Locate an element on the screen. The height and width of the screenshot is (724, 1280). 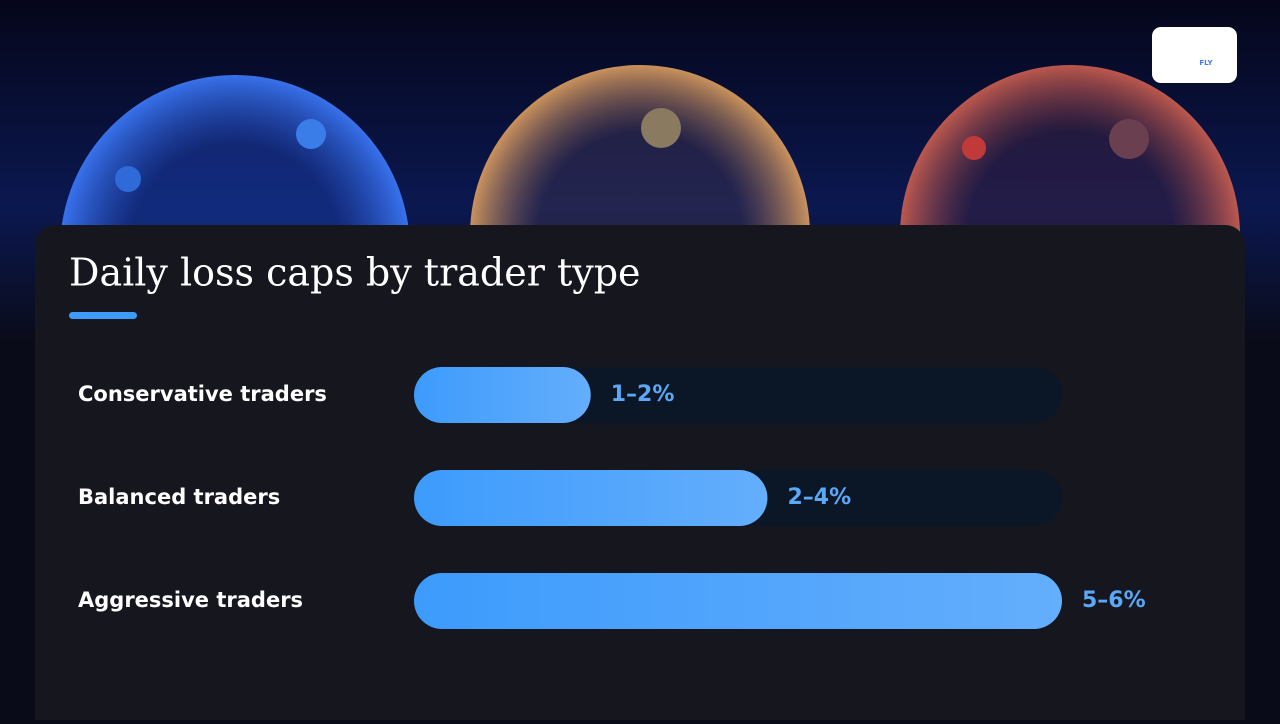
logo is located at coordinates (1194, 55).